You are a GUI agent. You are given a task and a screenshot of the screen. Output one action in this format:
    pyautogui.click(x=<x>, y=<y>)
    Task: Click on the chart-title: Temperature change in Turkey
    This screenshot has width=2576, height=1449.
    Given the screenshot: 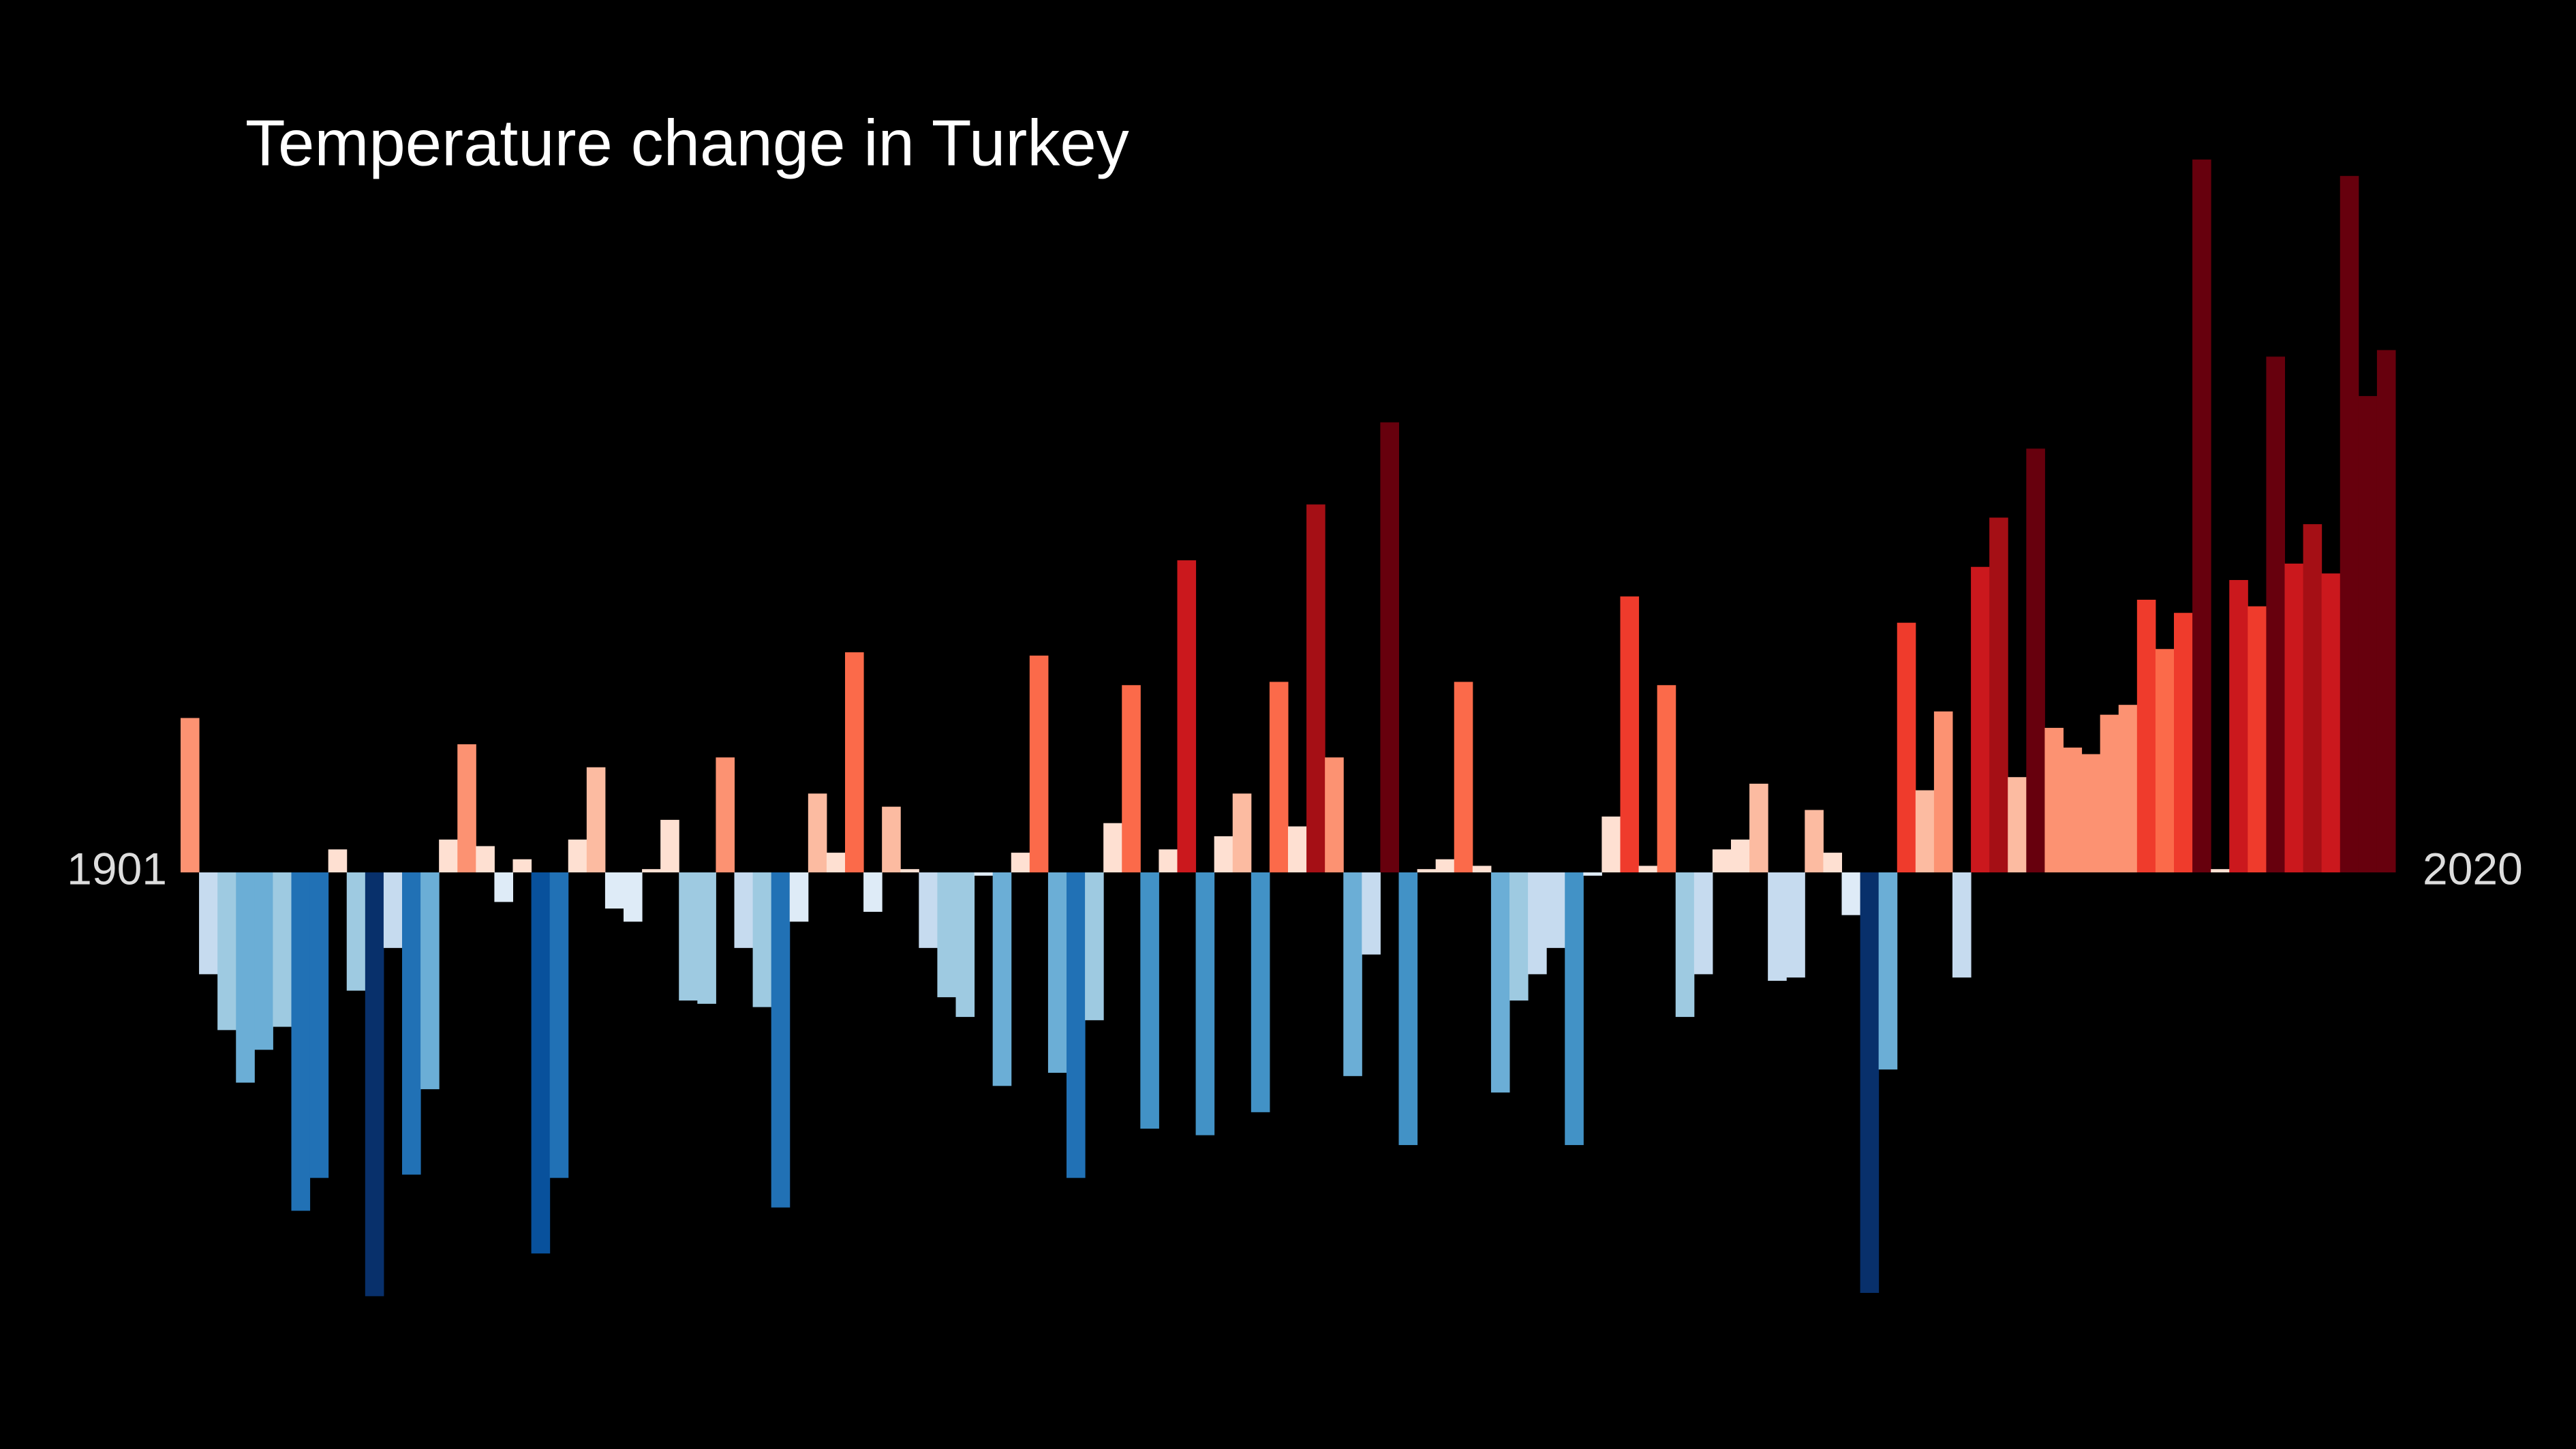 What is the action you would take?
    pyautogui.click(x=687, y=142)
    